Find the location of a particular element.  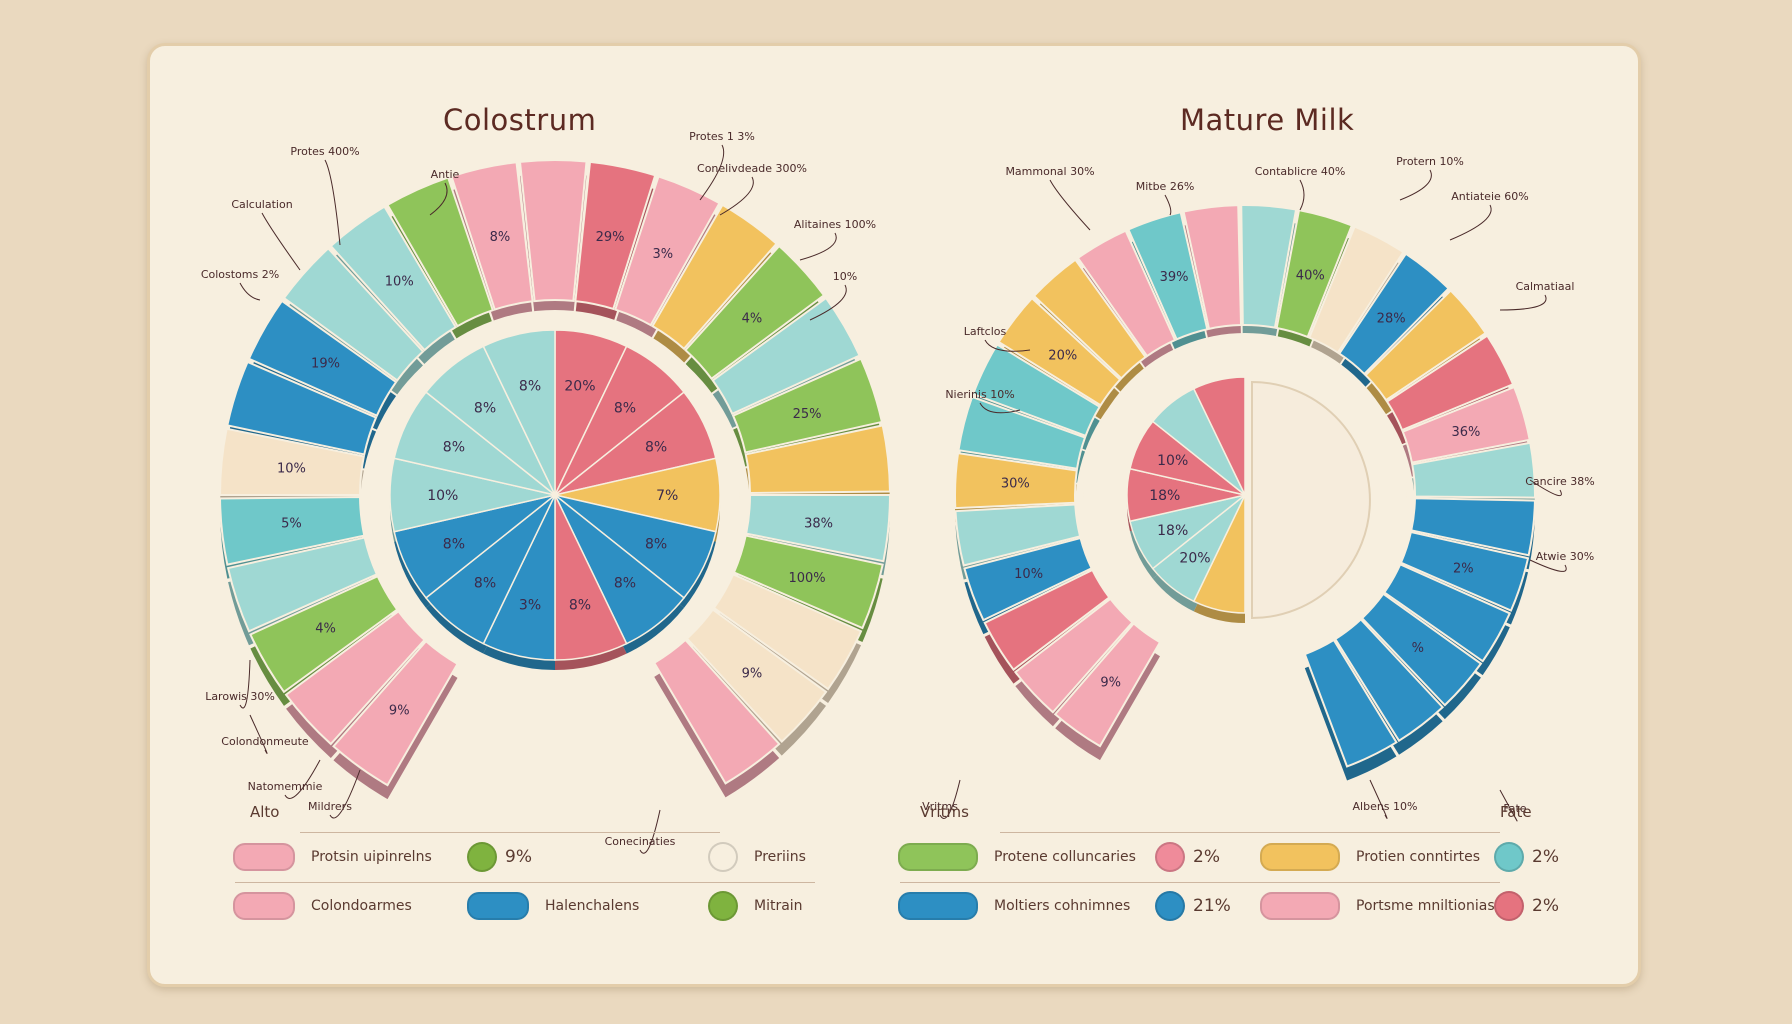

legend-header-right-1: Vritms is located at coordinates (944, 812).